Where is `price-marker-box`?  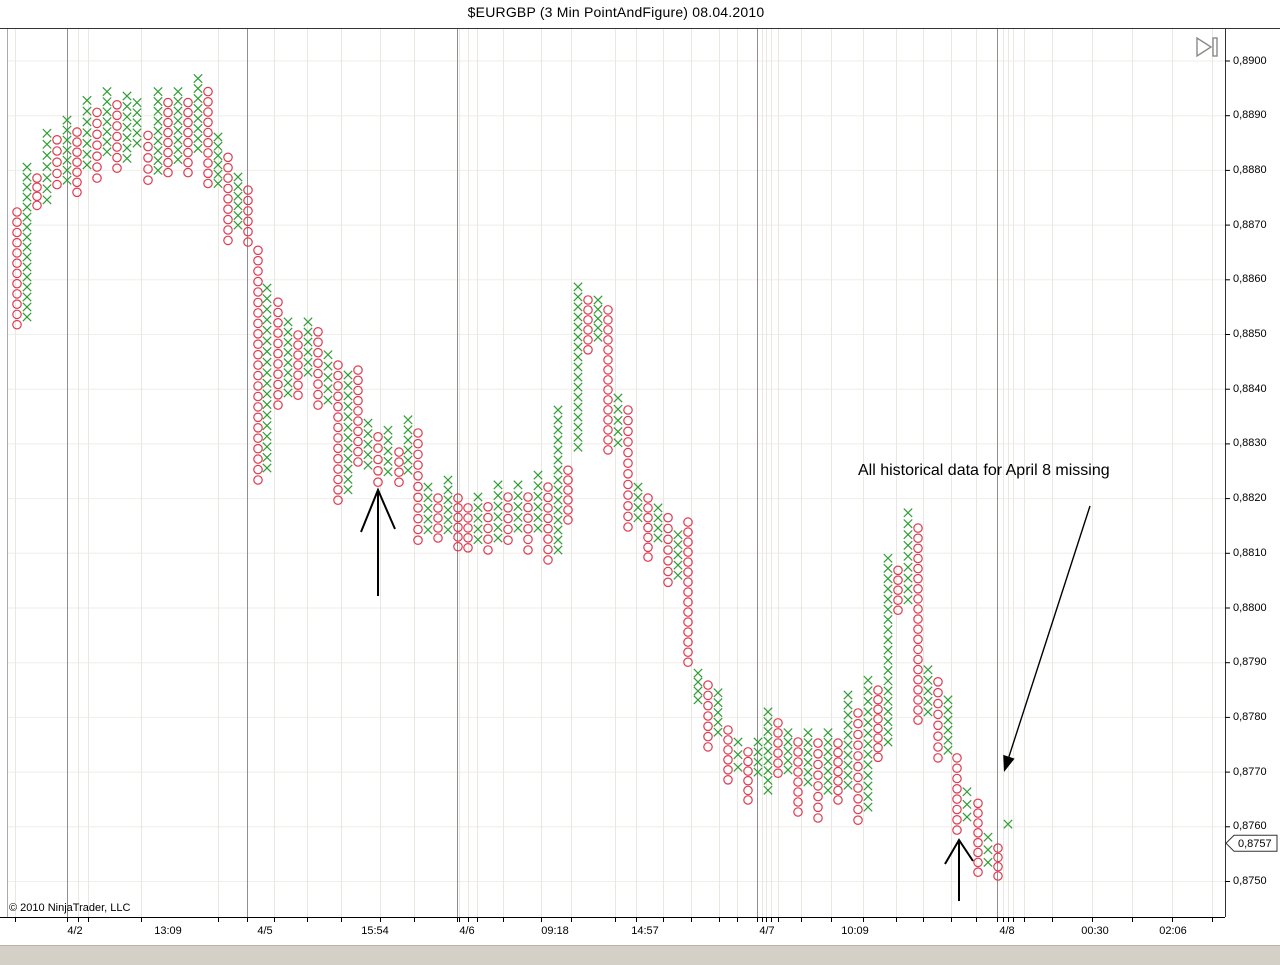 price-marker-box is located at coordinates (1251, 843).